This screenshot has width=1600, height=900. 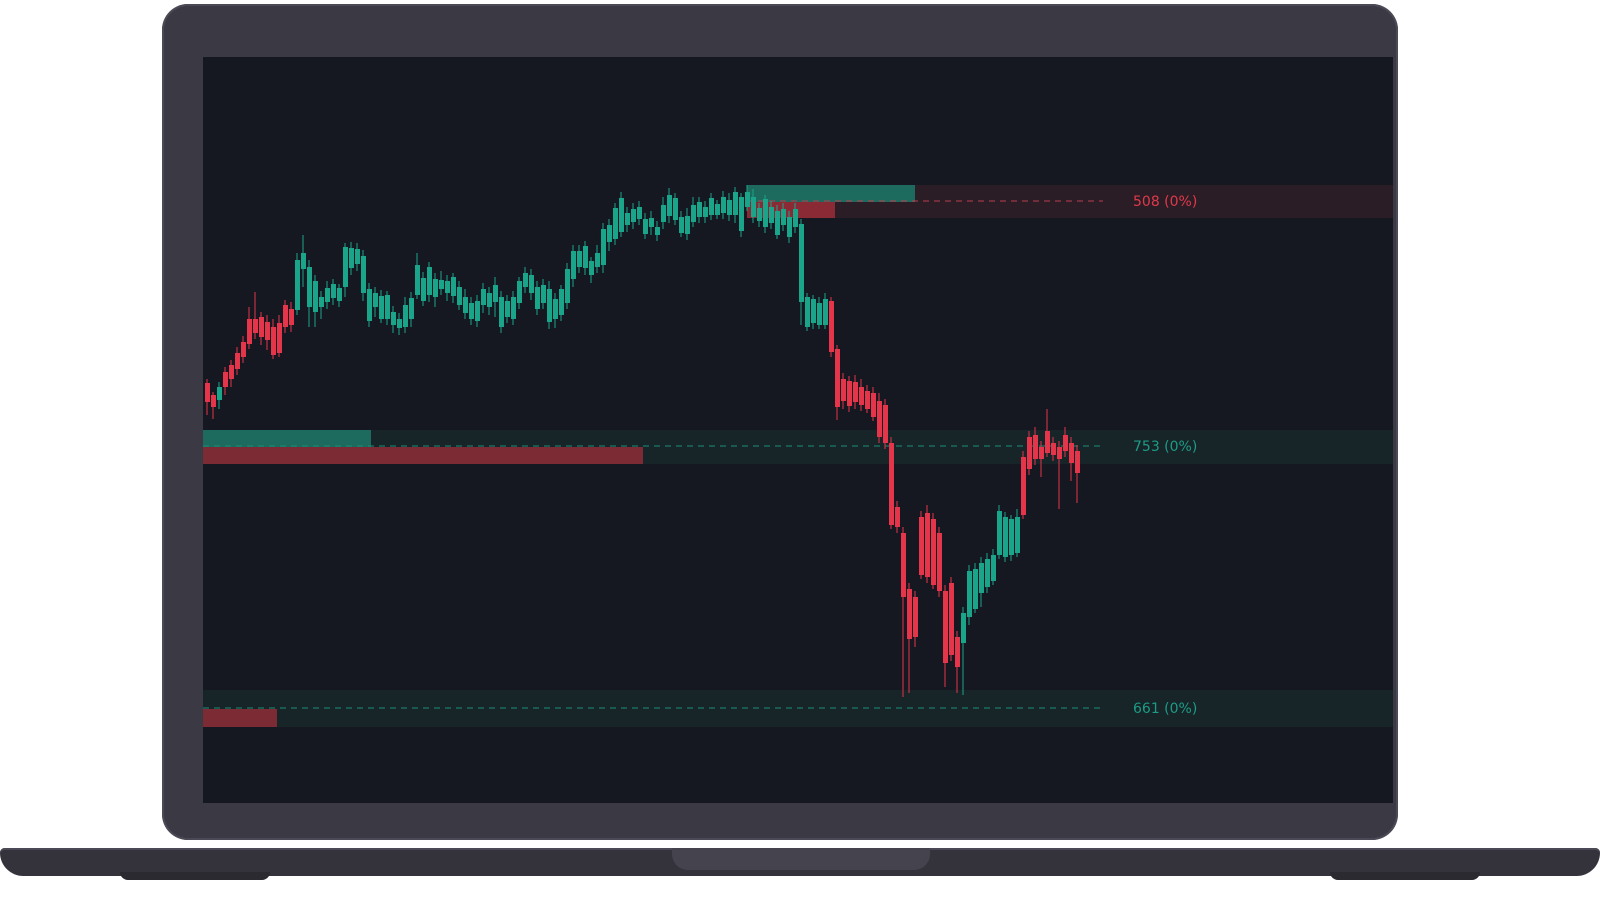 What do you see at coordinates (195, 876) in the screenshot?
I see `laptop-foot-left` at bounding box center [195, 876].